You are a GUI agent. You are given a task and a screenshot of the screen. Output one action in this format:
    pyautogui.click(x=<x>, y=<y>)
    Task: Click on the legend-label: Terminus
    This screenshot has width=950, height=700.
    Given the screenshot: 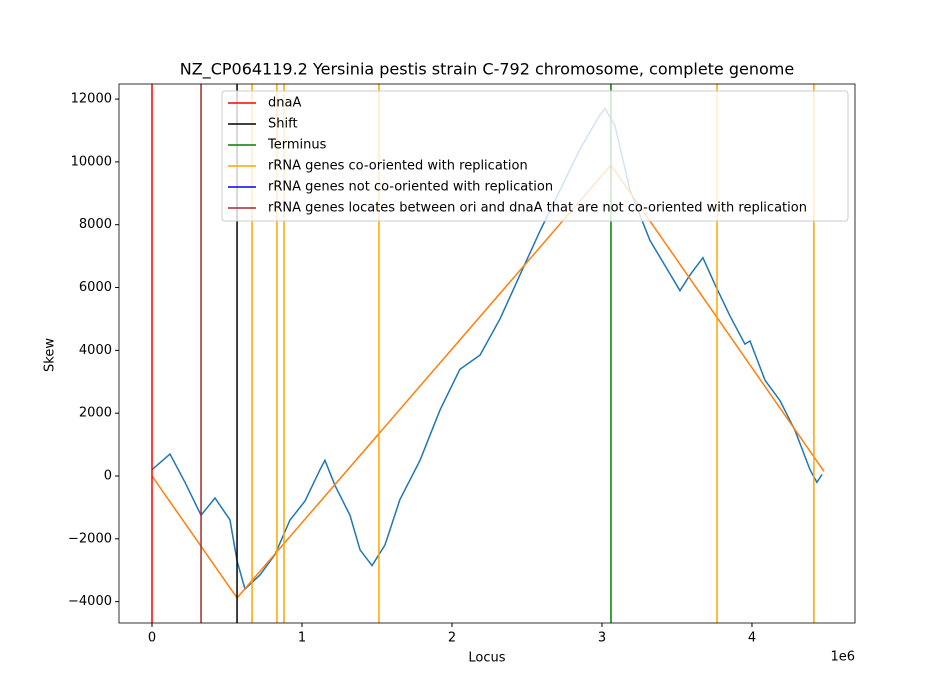 What is the action you would take?
    pyautogui.click(x=297, y=145)
    